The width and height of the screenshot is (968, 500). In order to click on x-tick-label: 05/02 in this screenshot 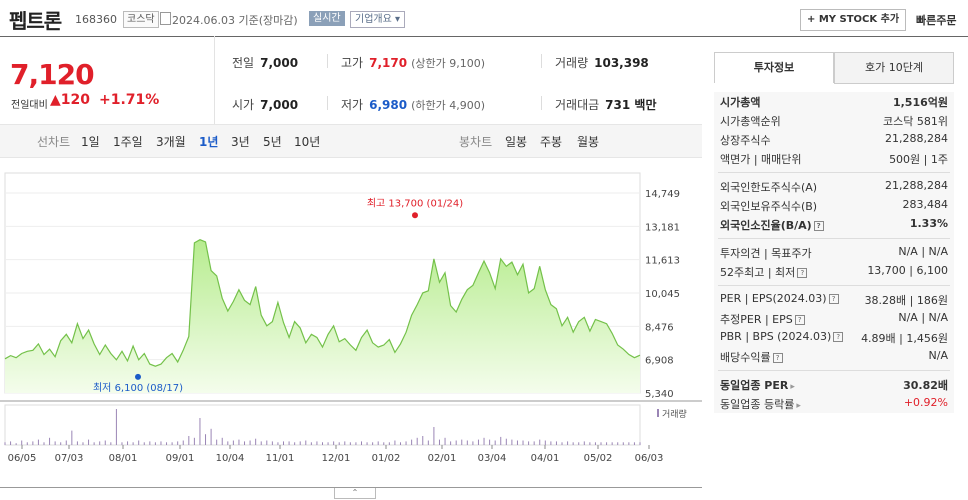, I will do `click(598, 458)`.